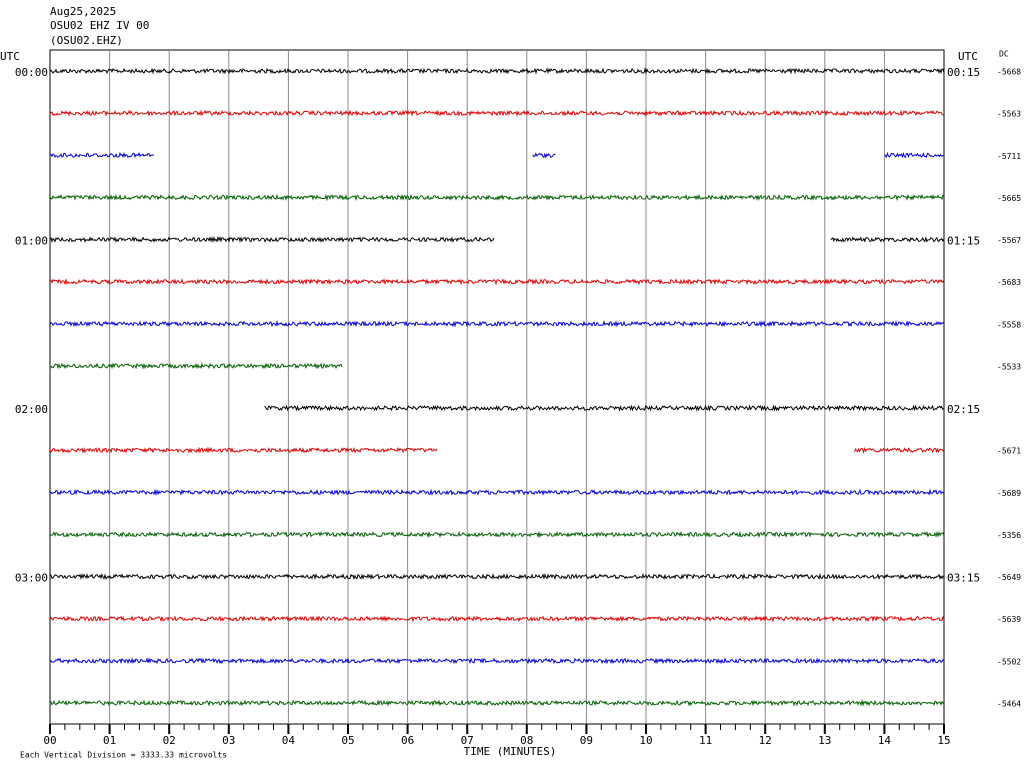 The width and height of the screenshot is (1024, 768). I want to click on dc-value: -5689, so click(1009, 493).